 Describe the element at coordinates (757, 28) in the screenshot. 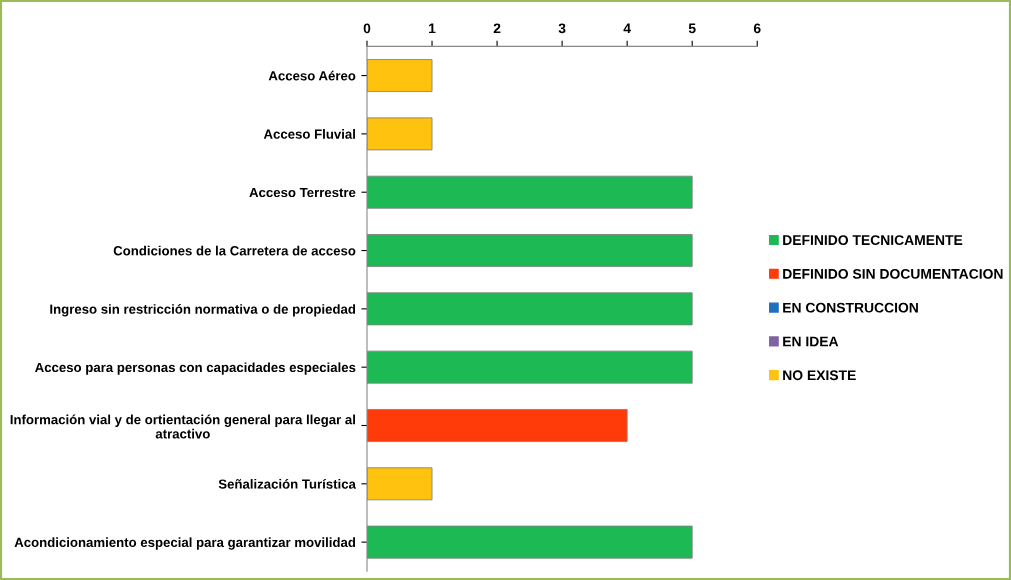

I see `x-tick-label: 6` at that location.